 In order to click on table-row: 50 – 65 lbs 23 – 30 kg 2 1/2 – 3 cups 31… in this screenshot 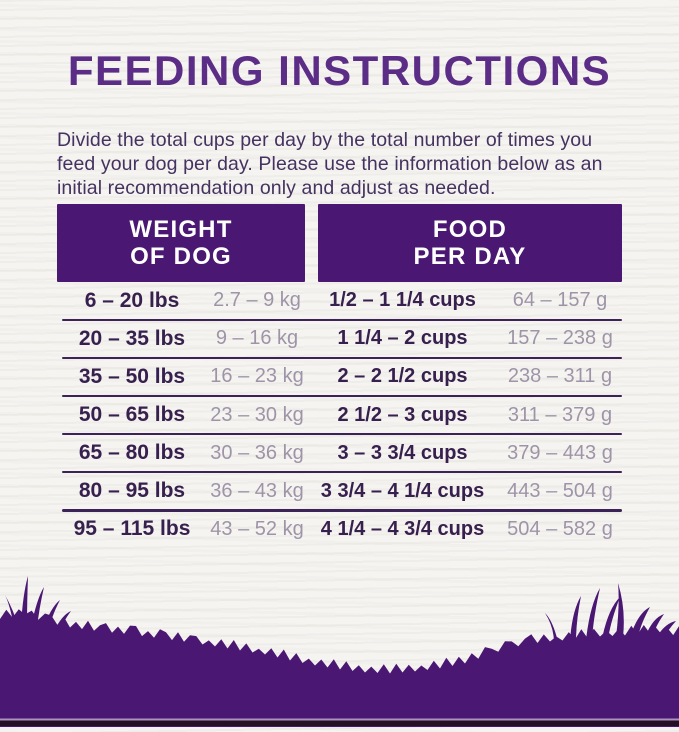, I will do `click(339, 415)`.